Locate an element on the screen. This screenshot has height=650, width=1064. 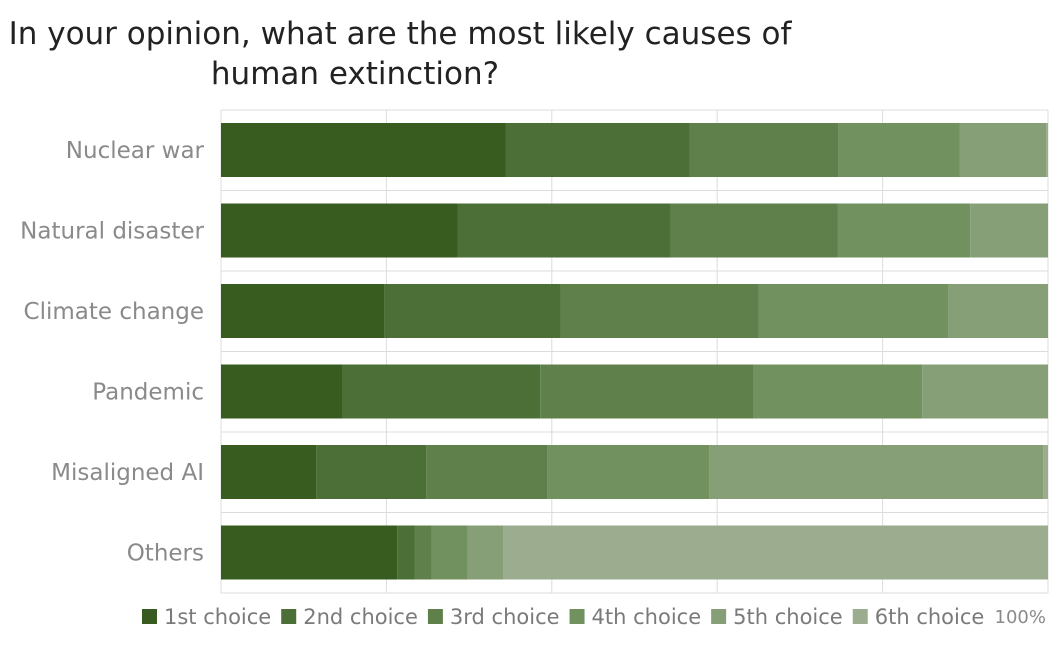
category-label: Misaligned AI is located at coordinates (127, 473).